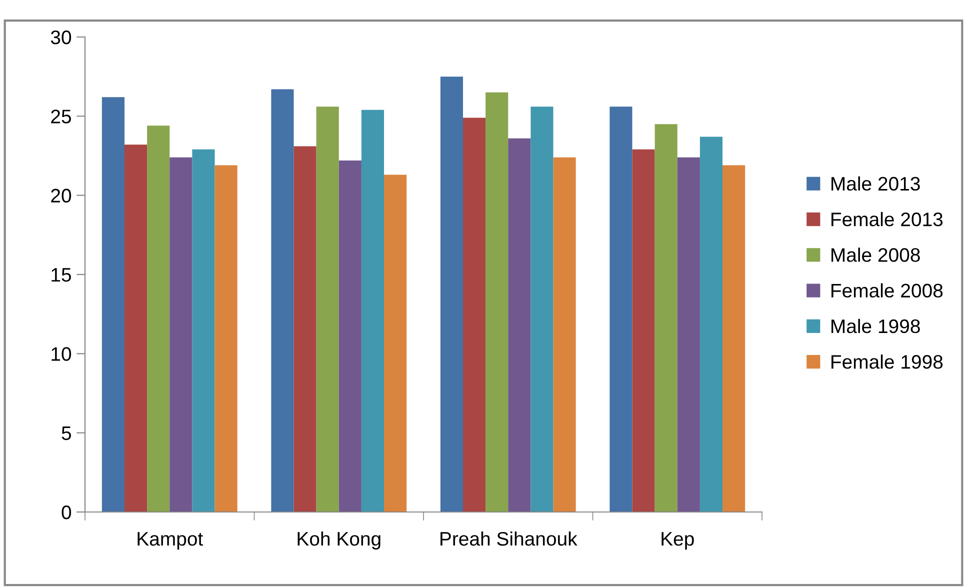 Image resolution: width=967 pixels, height=588 pixels. What do you see at coordinates (678, 541) in the screenshot?
I see `x-tick-label: Kep` at bounding box center [678, 541].